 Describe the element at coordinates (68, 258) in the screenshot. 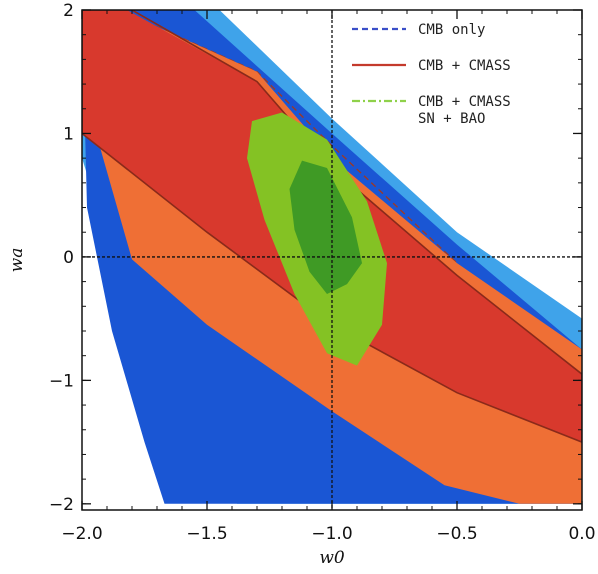

I see `y-tick-label: 0` at that location.